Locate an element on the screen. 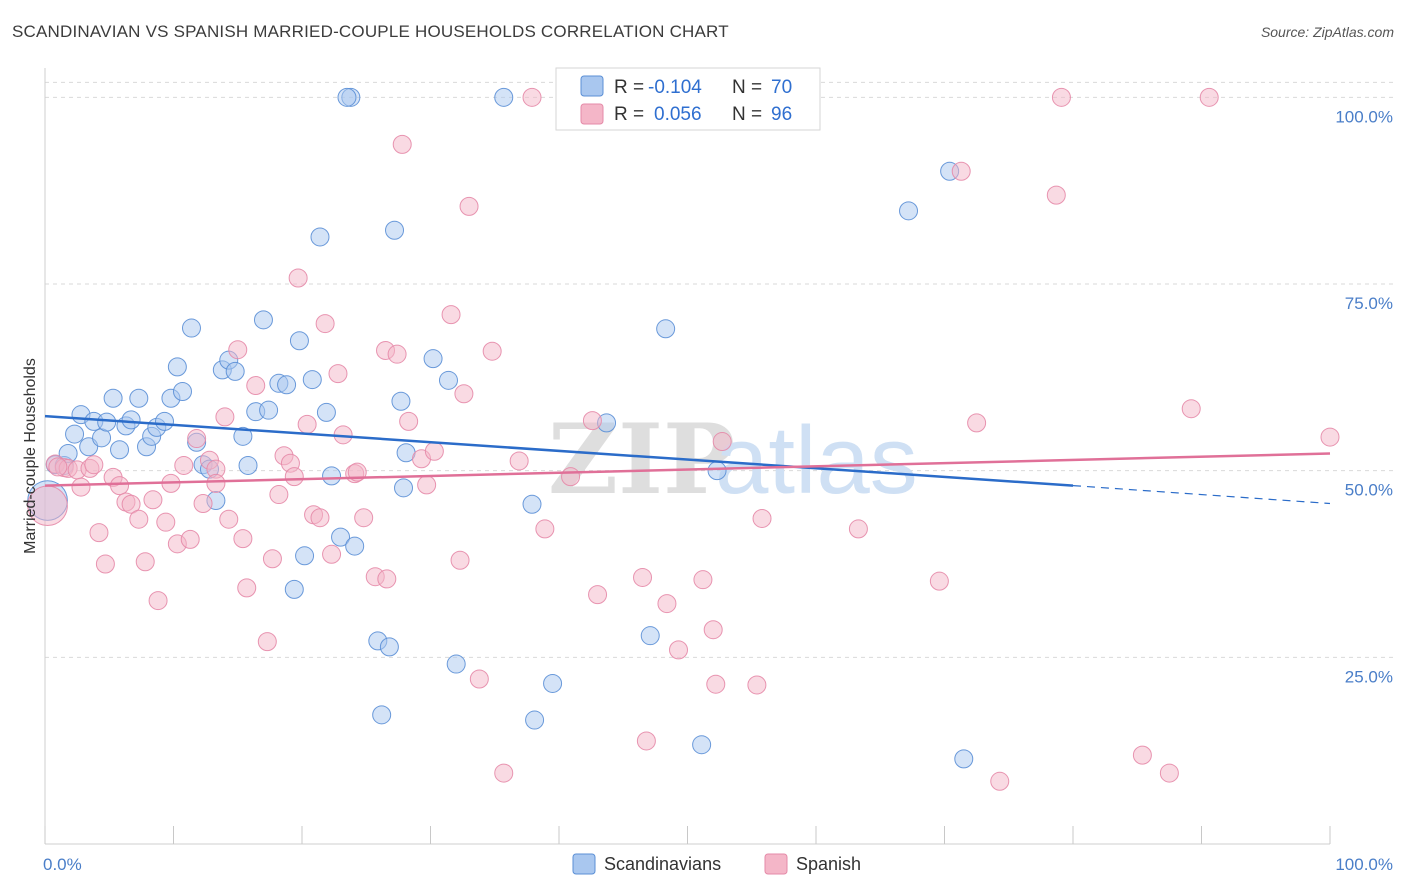  legend-r-value-2: 0.056 is located at coordinates (678, 114).